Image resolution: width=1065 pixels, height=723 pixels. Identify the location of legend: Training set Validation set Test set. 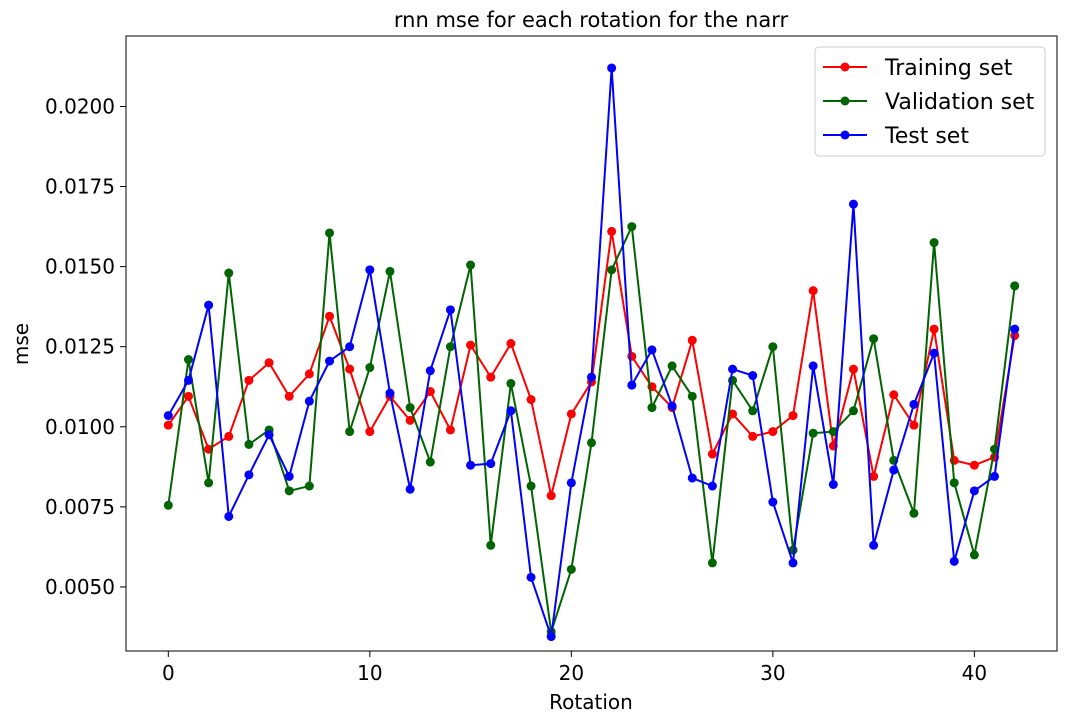
(930, 101).